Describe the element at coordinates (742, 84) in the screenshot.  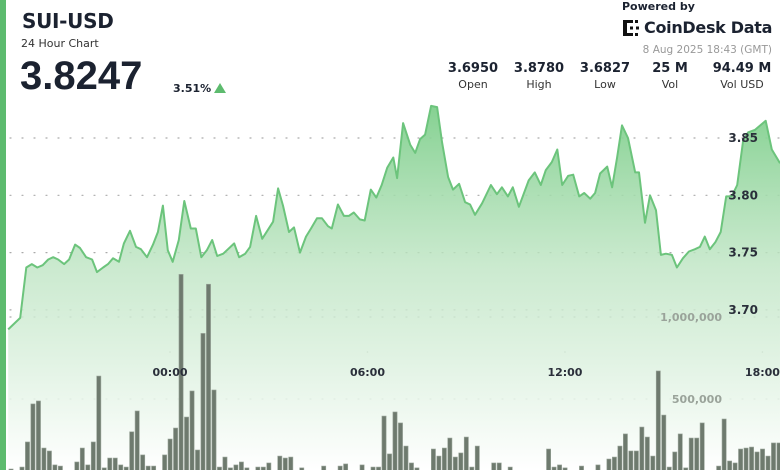
I see `stat-label: Vol USD` at that location.